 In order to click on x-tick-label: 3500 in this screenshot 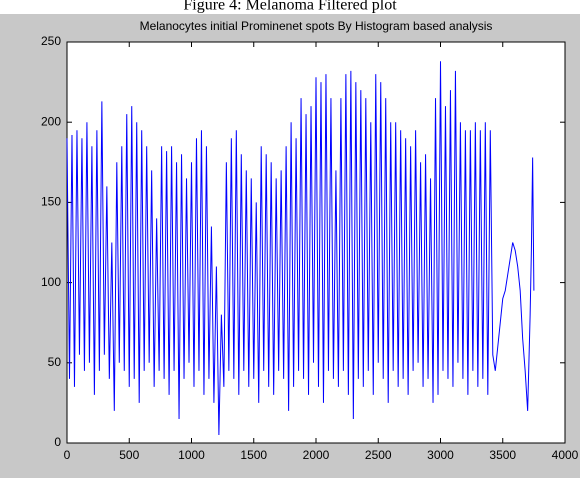, I will do `click(502, 455)`.